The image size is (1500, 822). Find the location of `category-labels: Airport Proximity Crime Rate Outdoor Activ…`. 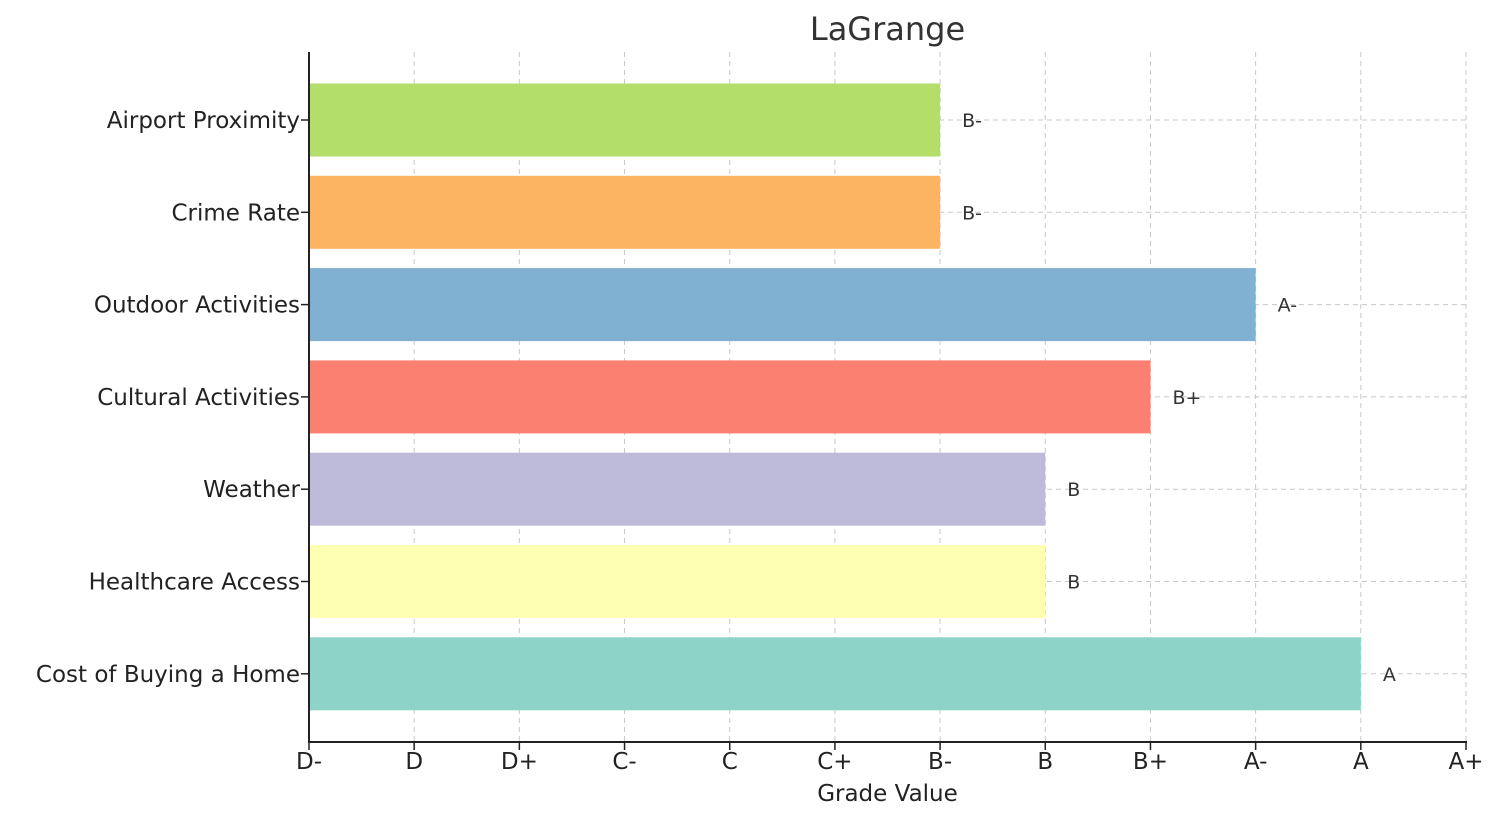

category-labels: Airport Proximity Crime Rate Outdoor Activ… is located at coordinates (172, 398).